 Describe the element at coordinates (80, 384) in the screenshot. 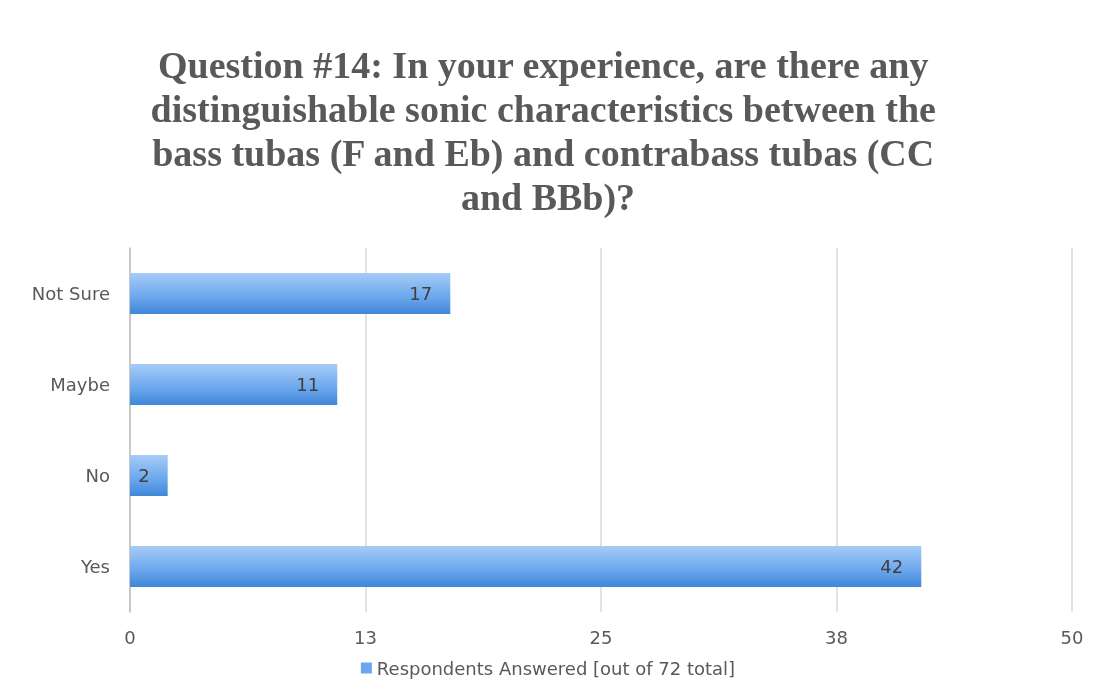

I see `y-tick-label: Maybe` at that location.